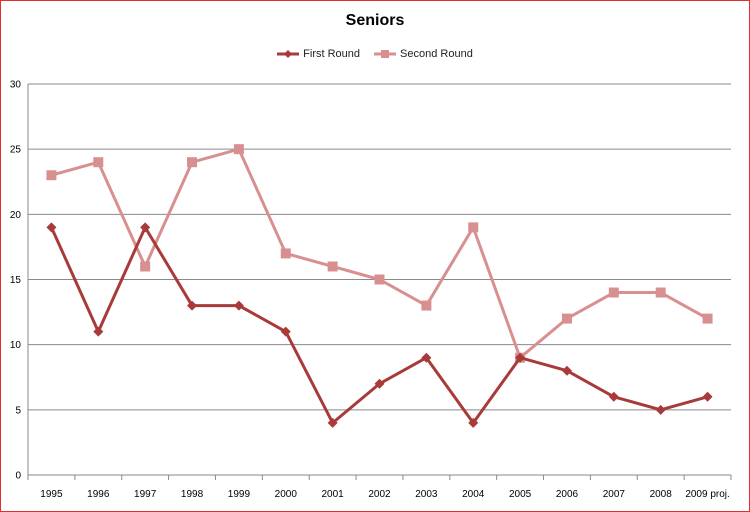 Image resolution: width=750 pixels, height=512 pixels. What do you see at coordinates (16, 85) in the screenshot?
I see `y-tick-label: 30` at bounding box center [16, 85].